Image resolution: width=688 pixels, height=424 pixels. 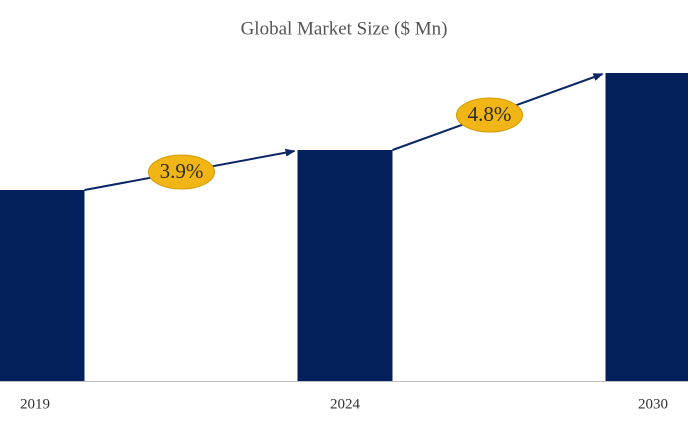 What do you see at coordinates (653, 404) in the screenshot?
I see `x-tick-label: 2030` at bounding box center [653, 404].